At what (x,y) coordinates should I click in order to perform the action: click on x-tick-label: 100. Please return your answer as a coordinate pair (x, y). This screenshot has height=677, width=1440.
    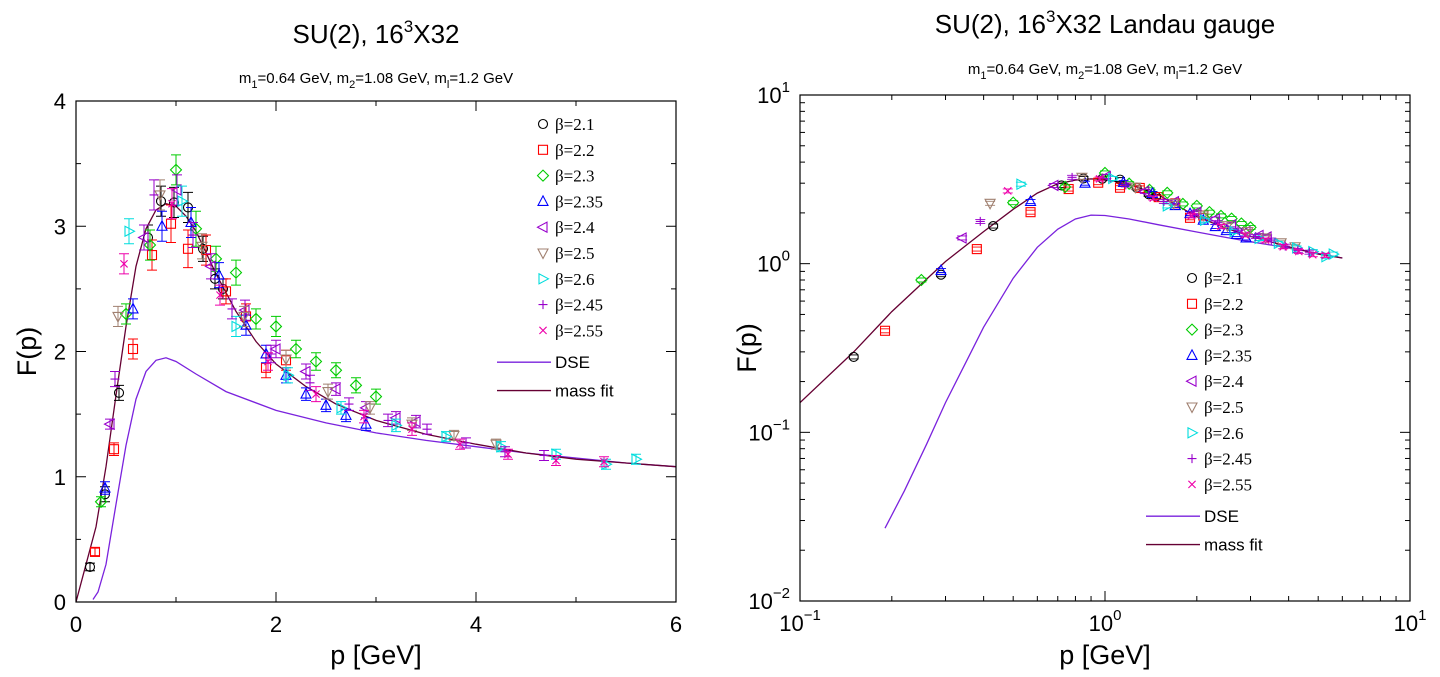
    Looking at the image, I should click on (1105, 621).